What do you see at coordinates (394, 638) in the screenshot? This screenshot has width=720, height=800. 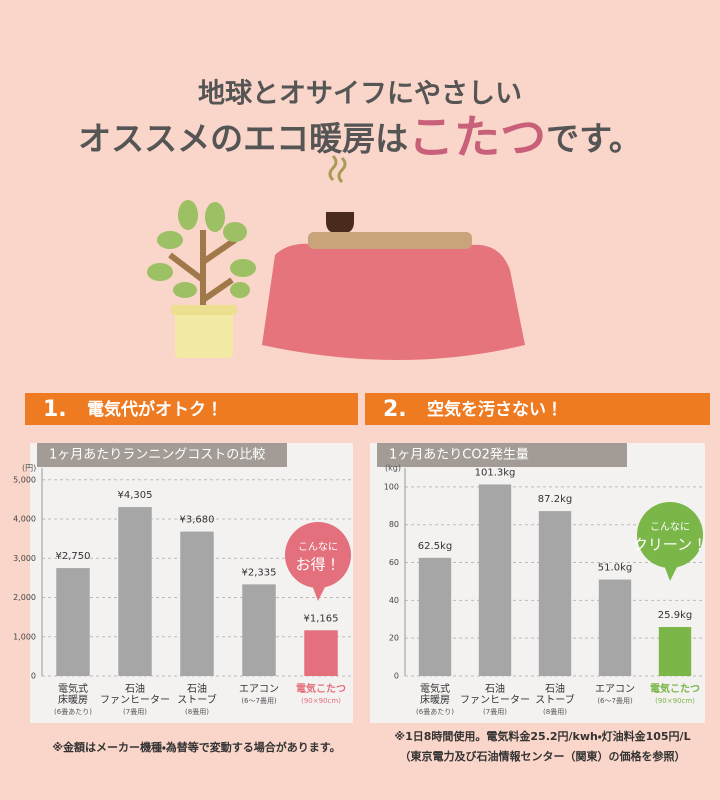 I see `y-tick-label: 20` at bounding box center [394, 638].